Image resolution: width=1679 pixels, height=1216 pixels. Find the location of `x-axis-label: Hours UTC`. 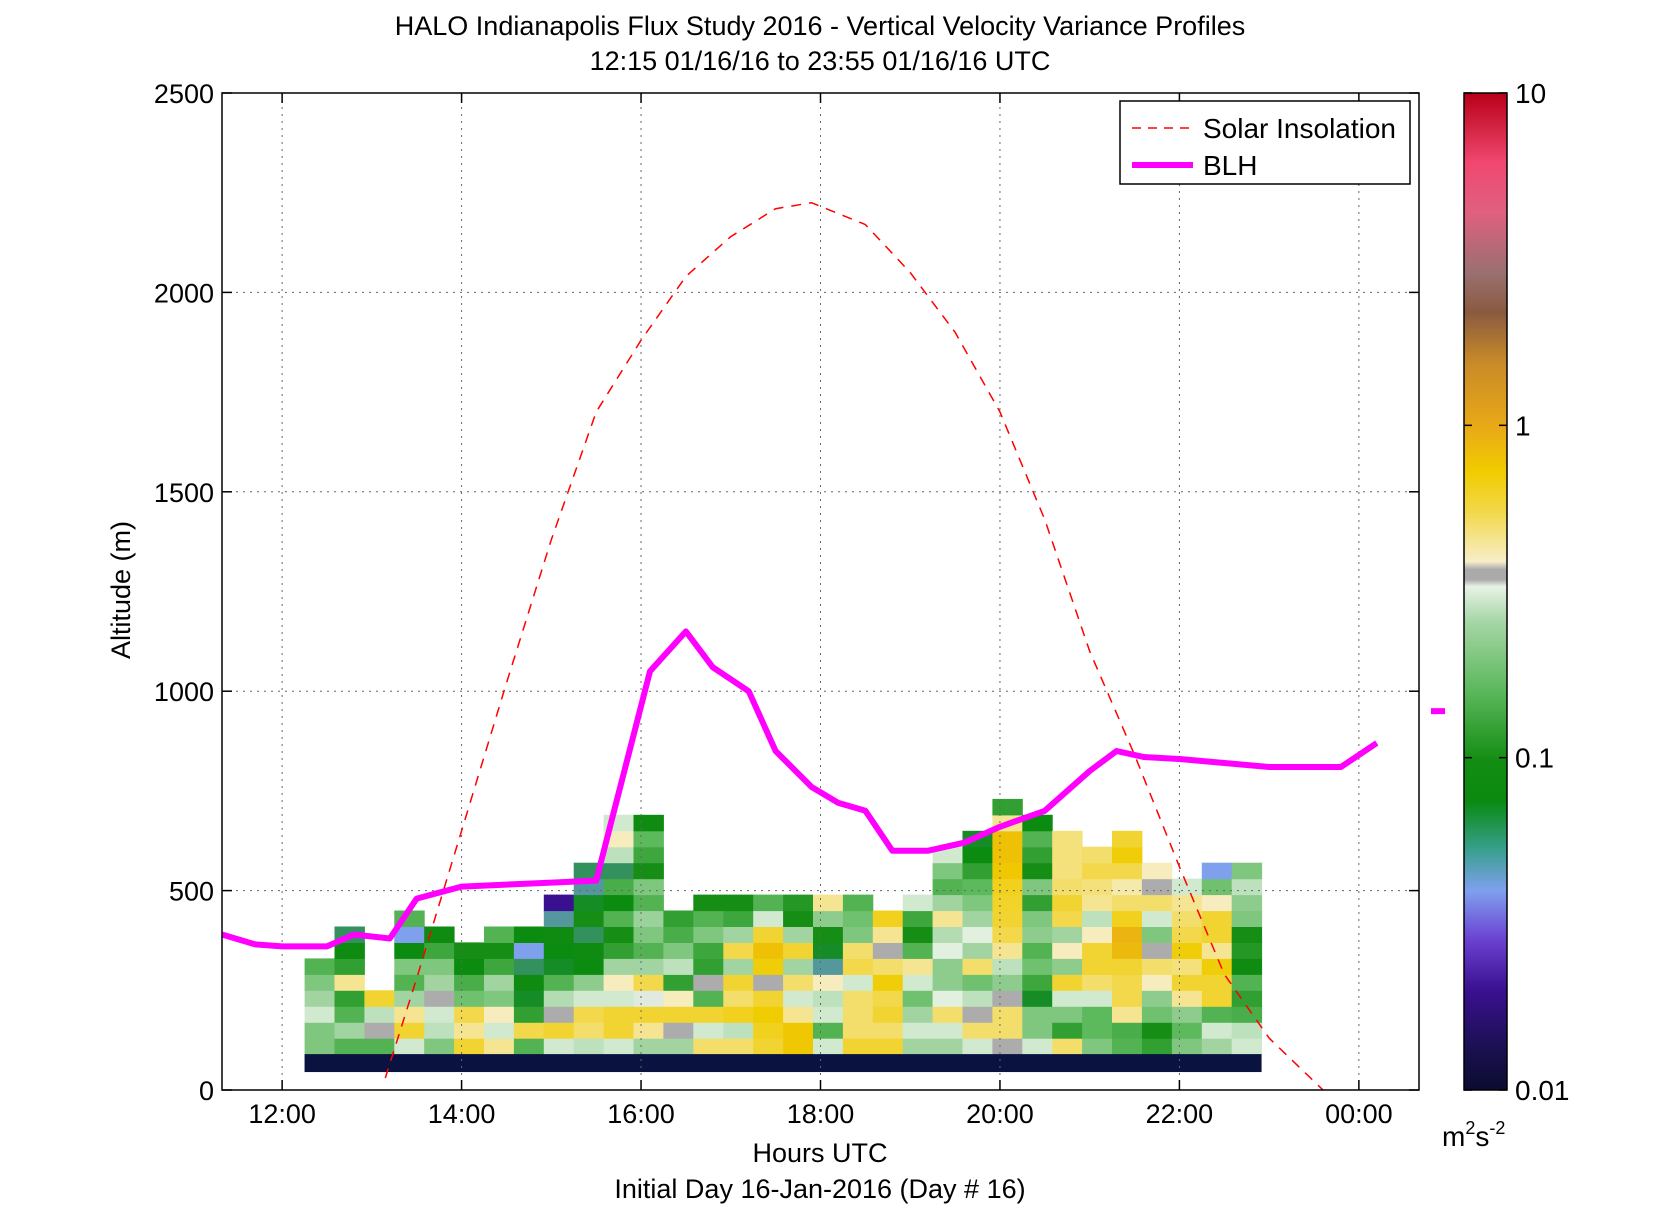

x-axis-label: Hours UTC is located at coordinates (819, 1153).